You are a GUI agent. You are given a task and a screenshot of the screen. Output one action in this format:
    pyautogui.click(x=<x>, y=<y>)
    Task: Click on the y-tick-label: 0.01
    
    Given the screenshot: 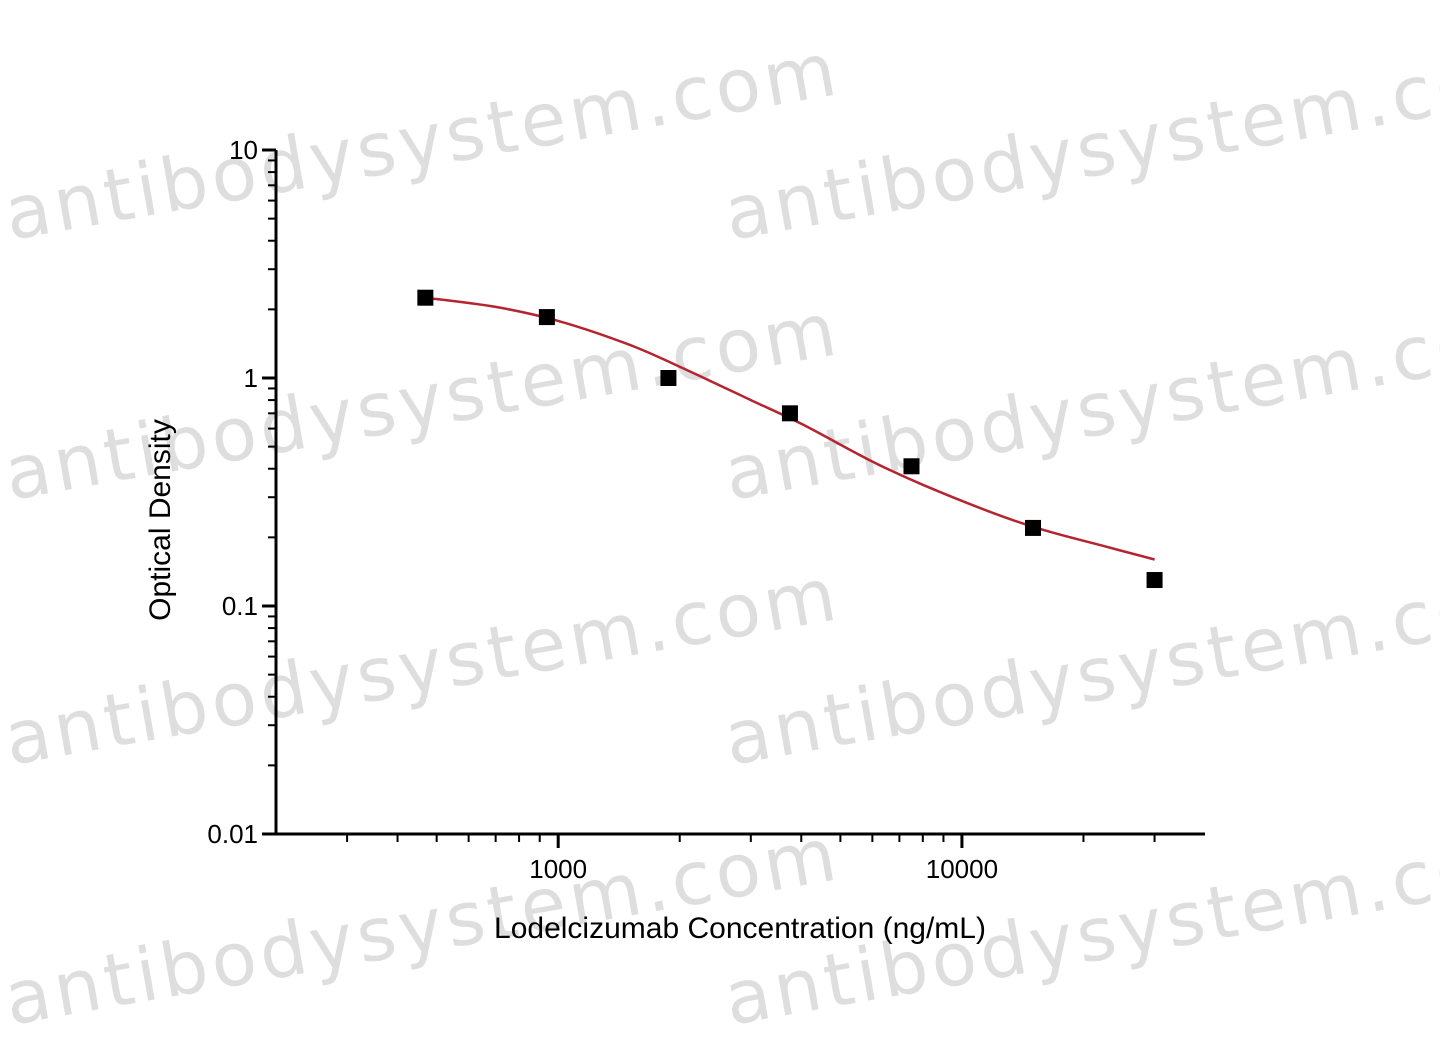 What is the action you would take?
    pyautogui.click(x=232, y=834)
    